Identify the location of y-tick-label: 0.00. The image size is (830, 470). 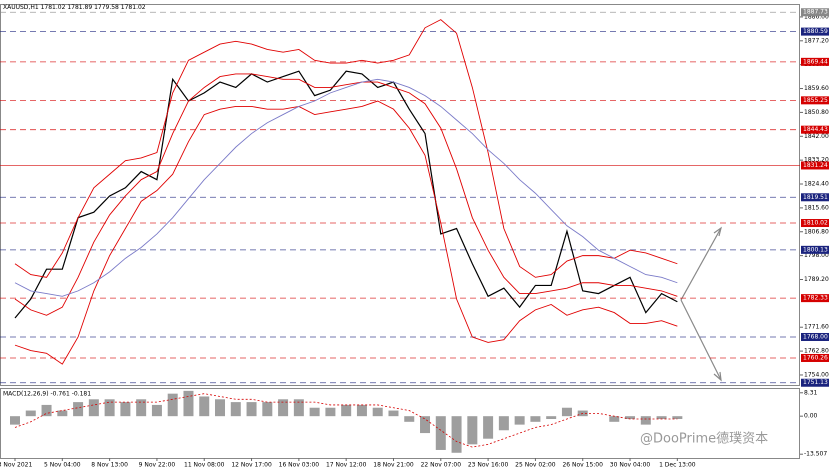
(811, 416).